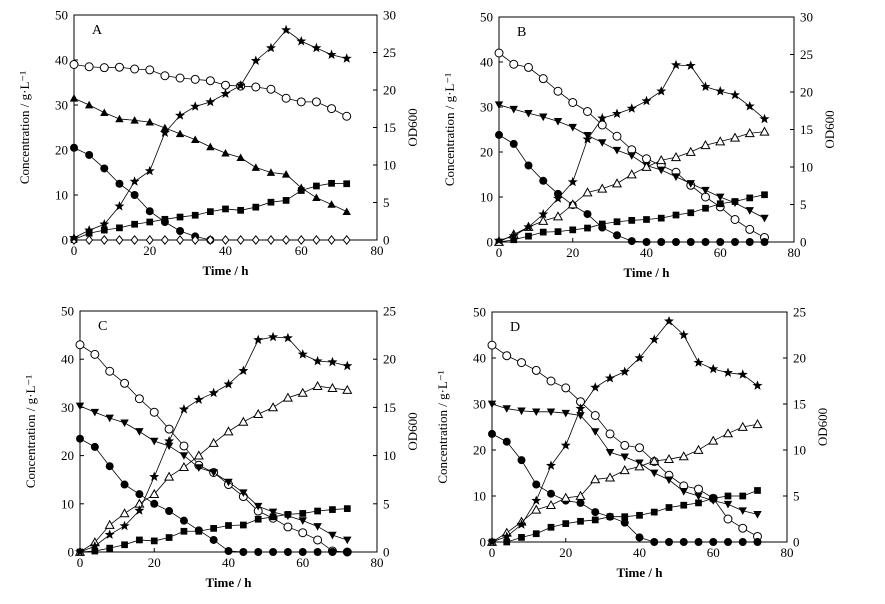  Describe the element at coordinates (377, 250) in the screenshot. I see `x-tick-label: 80` at that location.